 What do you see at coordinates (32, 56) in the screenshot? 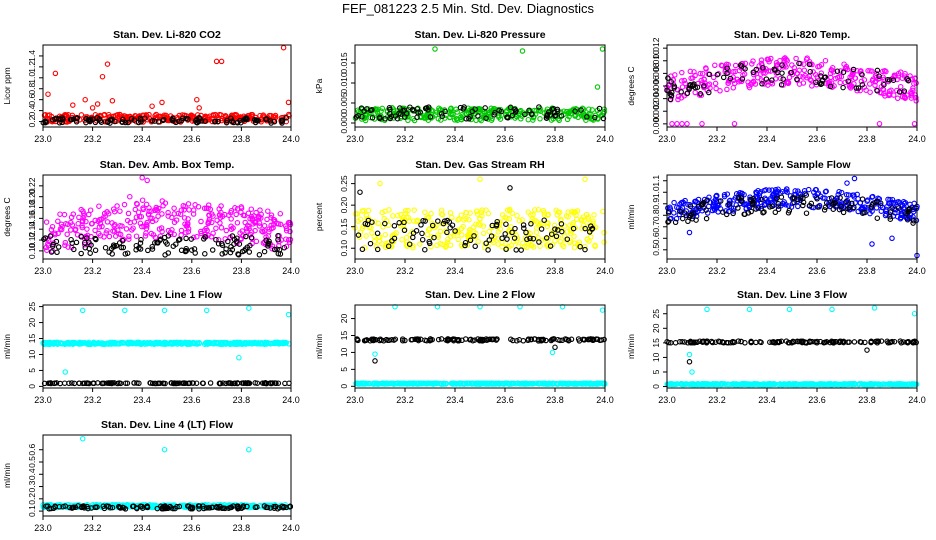
I see `y-tick-label: 1.4` at bounding box center [32, 56].